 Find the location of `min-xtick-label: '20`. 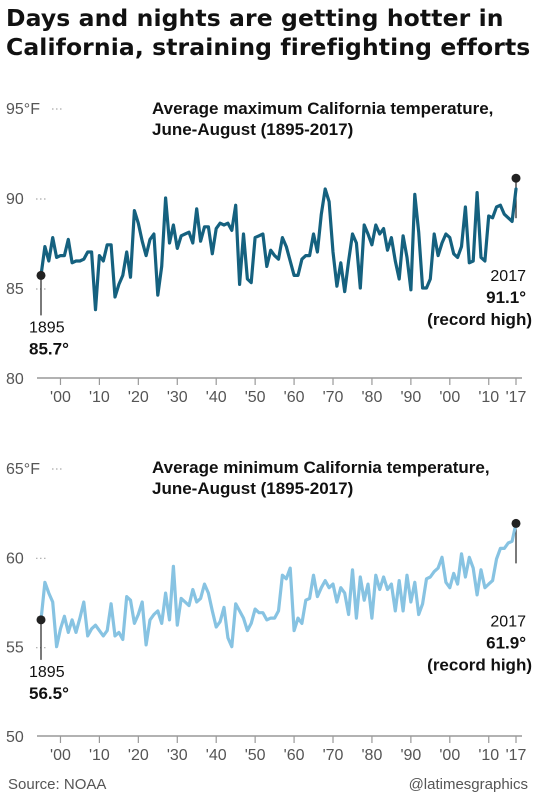

min-xtick-label: '20 is located at coordinates (138, 755).